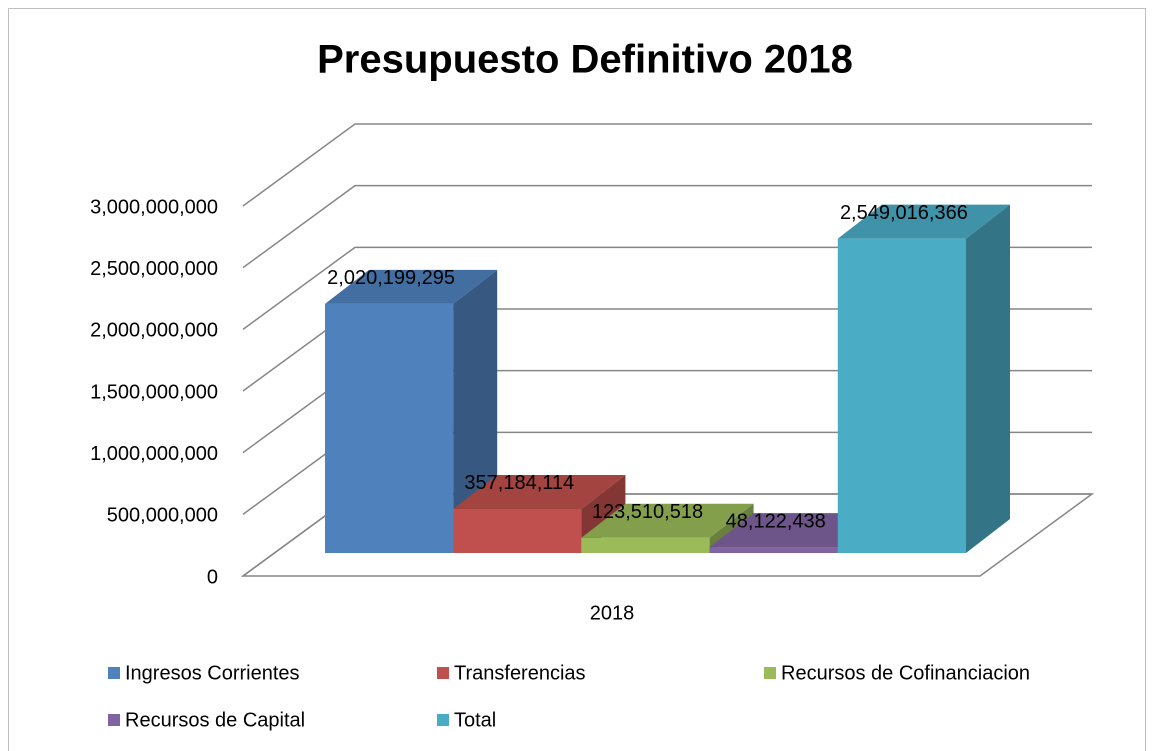 This screenshot has width=1154, height=751. What do you see at coordinates (212, 577) in the screenshot?
I see `y-tick-label: 0` at bounding box center [212, 577].